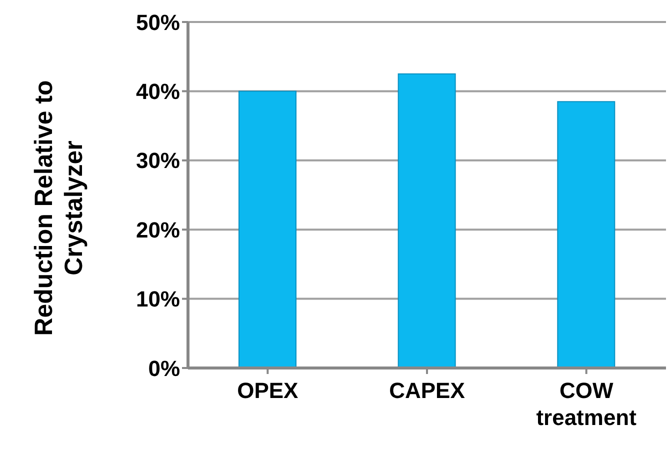 This screenshot has width=670, height=450. I want to click on y-tick-label: 0%, so click(164, 368).